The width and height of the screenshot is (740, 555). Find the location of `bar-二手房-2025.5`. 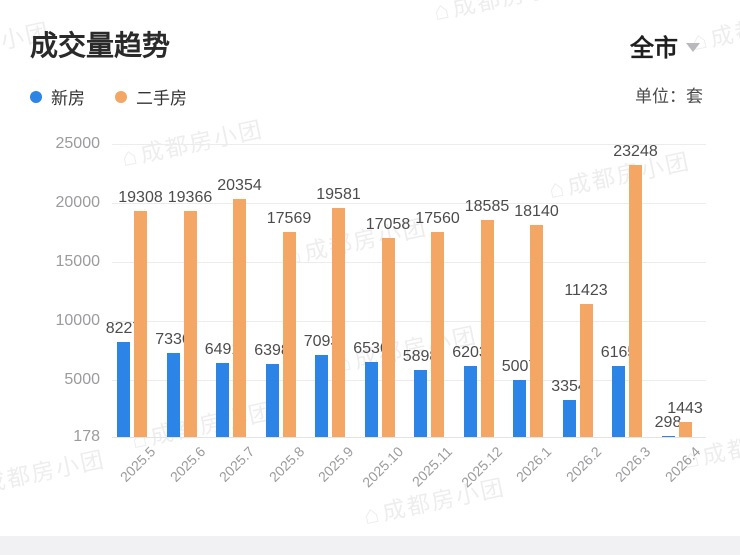

bar-二手房-2025.5 is located at coordinates (140, 324).